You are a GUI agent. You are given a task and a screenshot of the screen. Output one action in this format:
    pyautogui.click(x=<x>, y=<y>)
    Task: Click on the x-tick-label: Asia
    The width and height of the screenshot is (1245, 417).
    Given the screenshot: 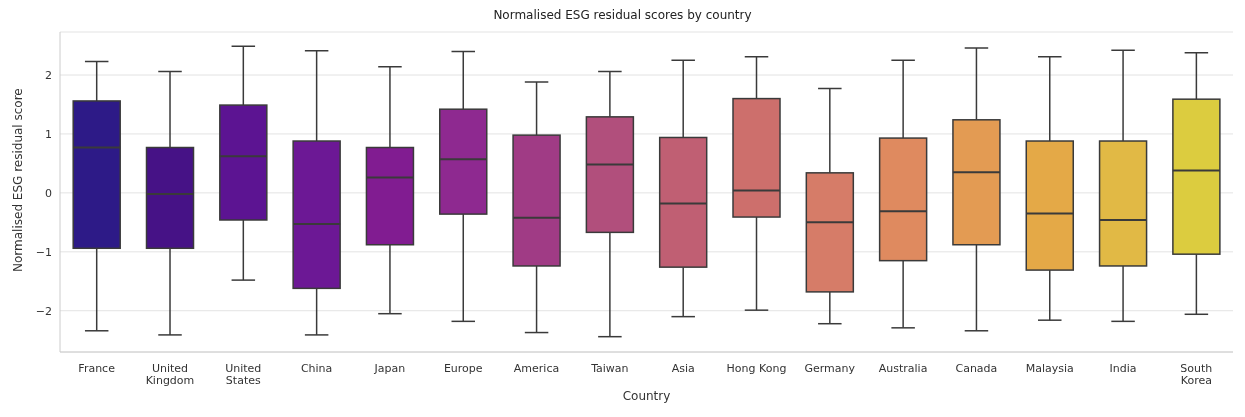 What is the action you would take?
    pyautogui.click(x=683, y=368)
    